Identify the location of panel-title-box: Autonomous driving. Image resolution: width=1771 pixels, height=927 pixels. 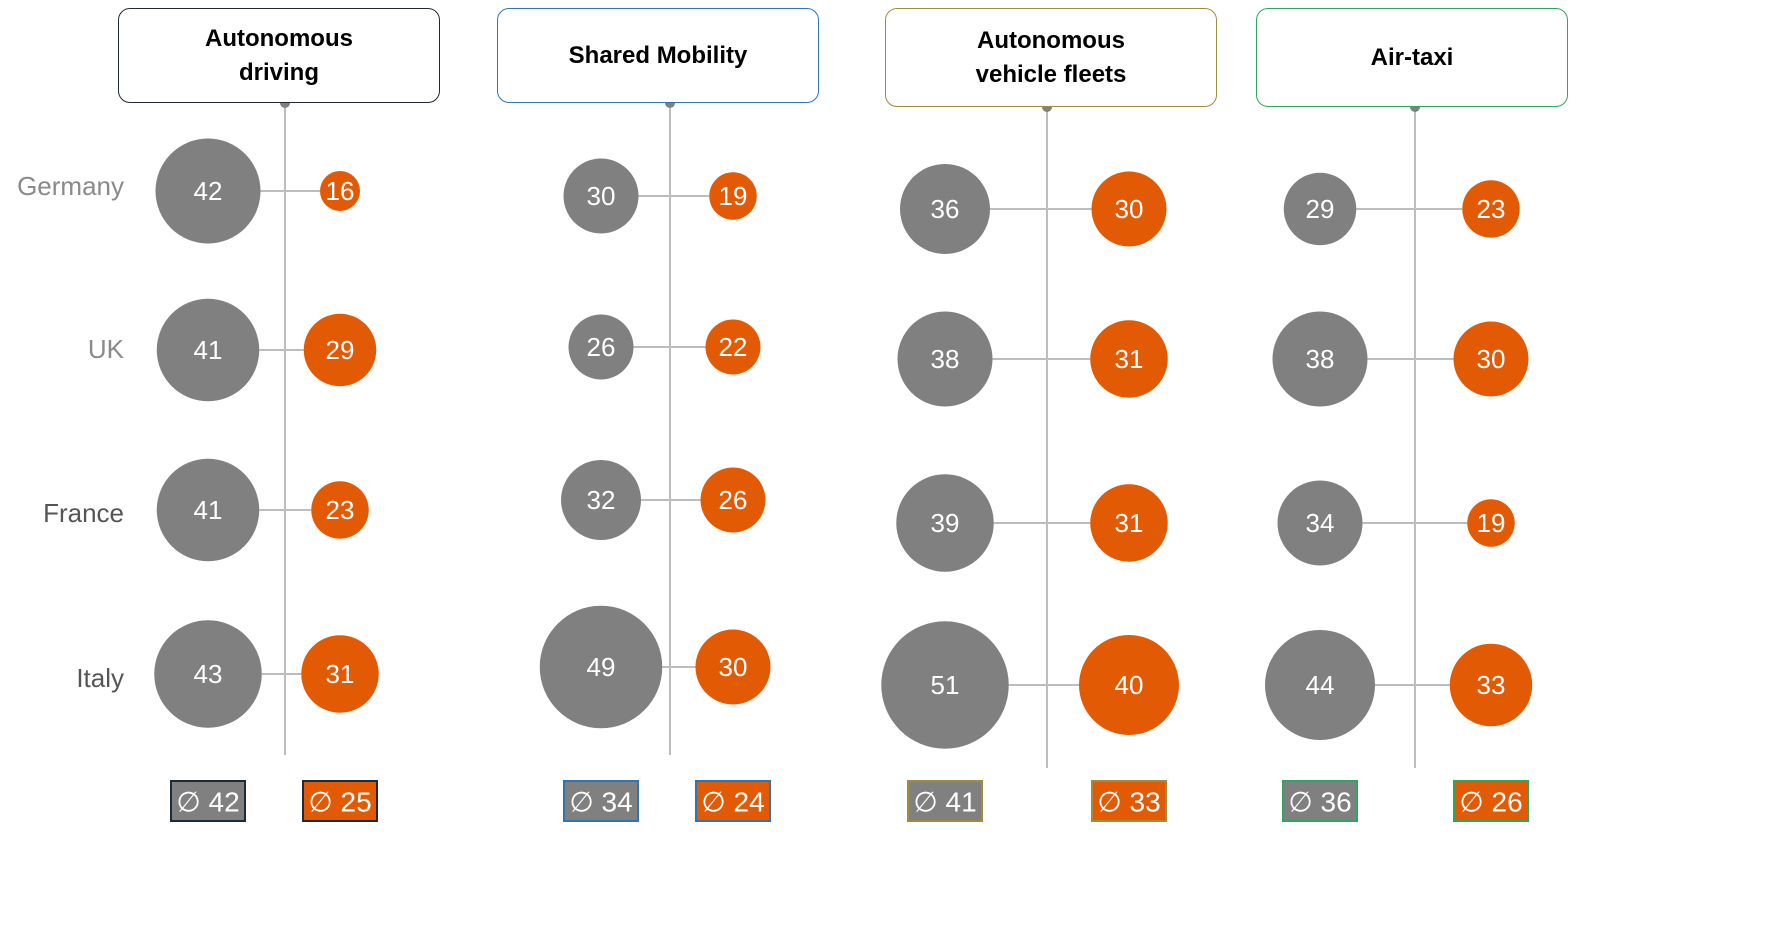
(279, 55).